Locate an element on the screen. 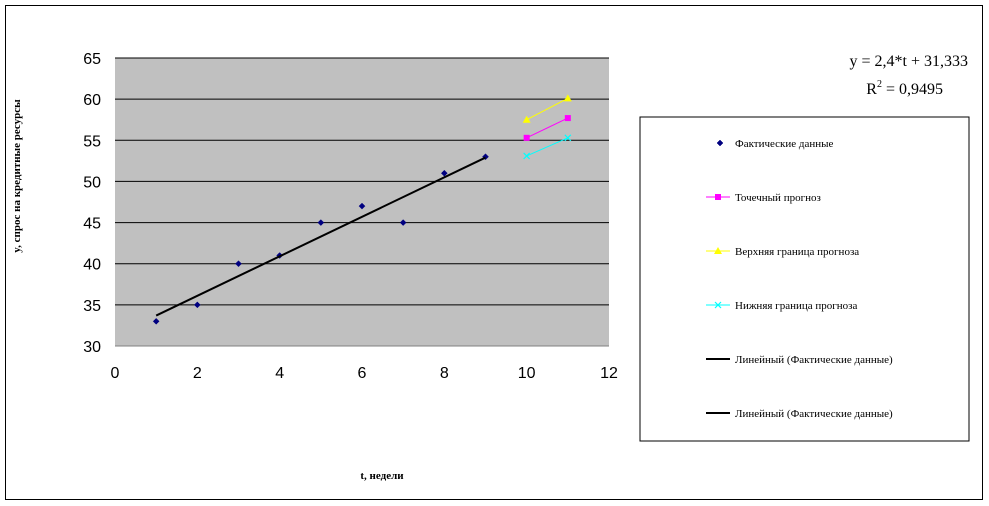 The height and width of the screenshot is (506, 989). legend-item: Верхняя граница прогноза is located at coordinates (782, 252).